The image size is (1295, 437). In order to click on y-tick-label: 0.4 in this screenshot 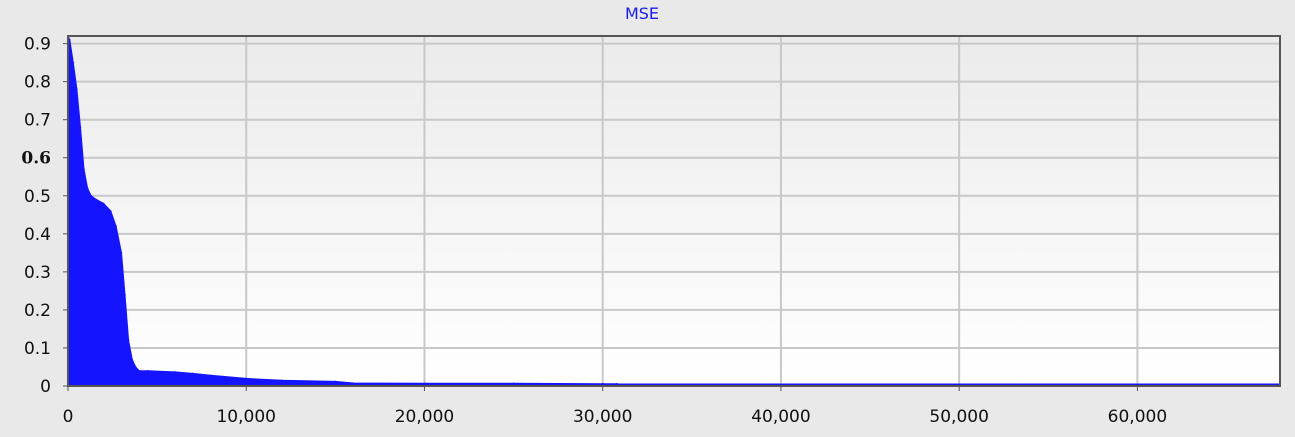, I will do `click(37, 235)`.